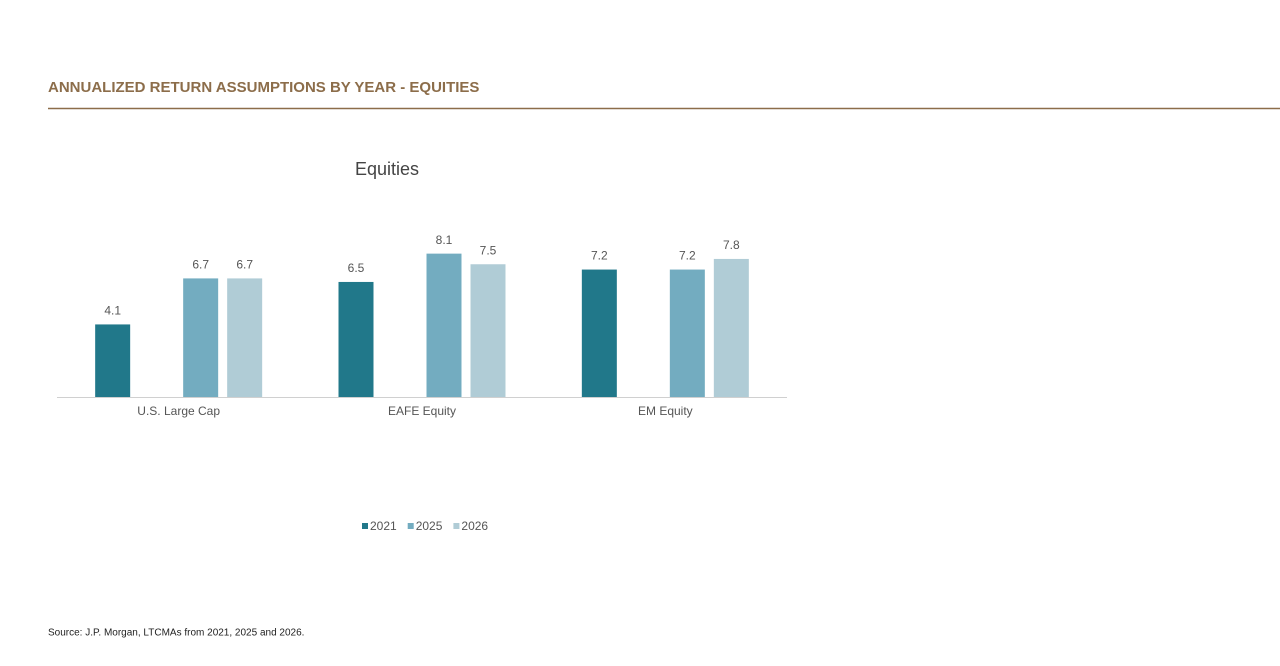 The image size is (1280, 666). I want to click on data-label: 8.1, so click(444, 240).